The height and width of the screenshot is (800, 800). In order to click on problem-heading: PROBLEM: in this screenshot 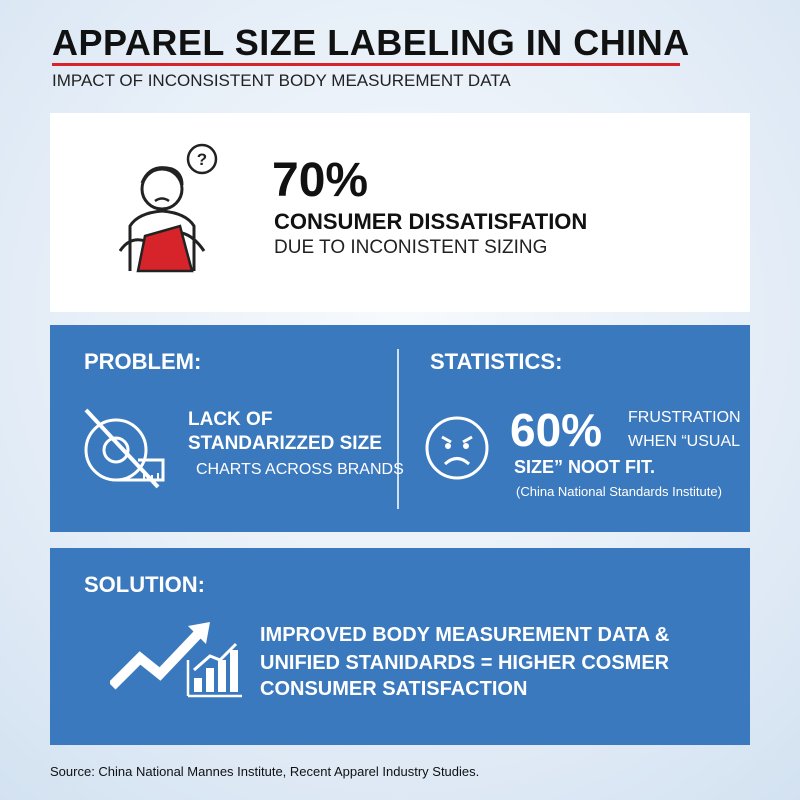, I will do `click(143, 361)`.